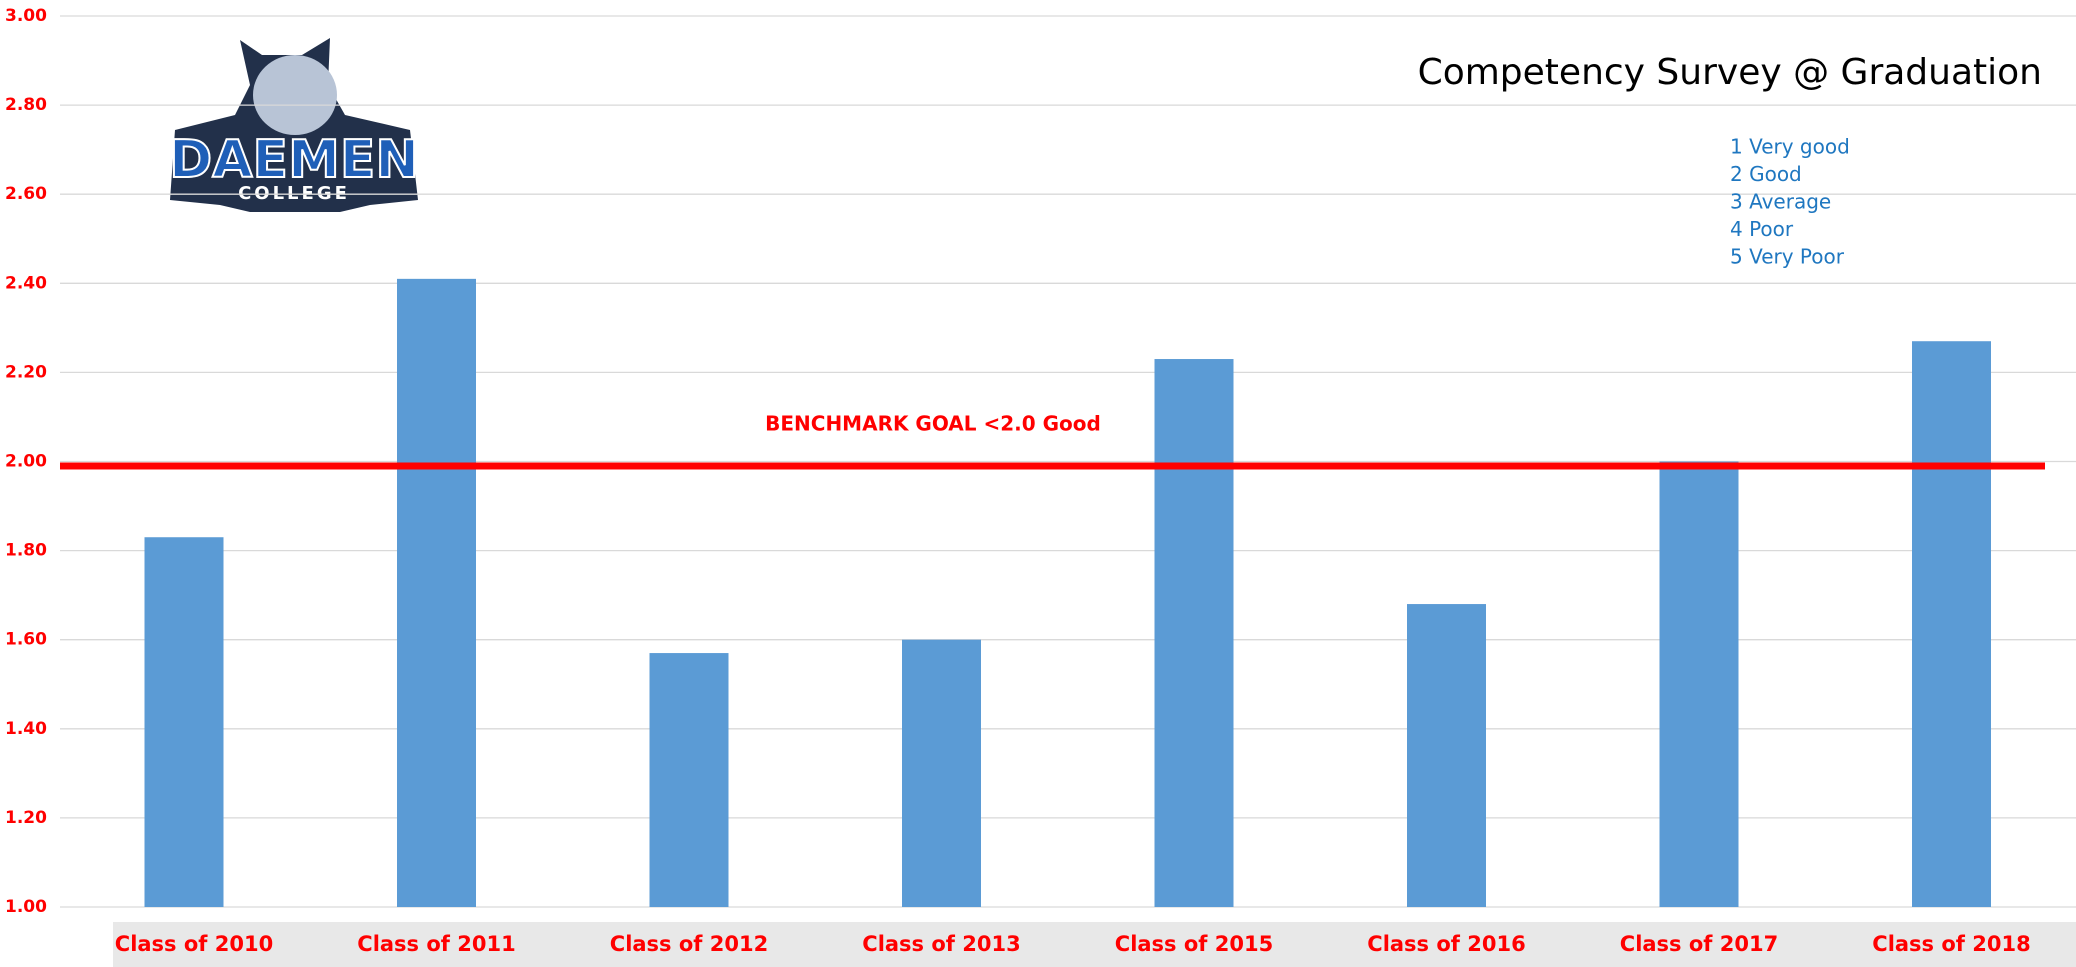 This screenshot has width=2076, height=967. I want to click on logo-name: DAEMEN, so click(294, 160).